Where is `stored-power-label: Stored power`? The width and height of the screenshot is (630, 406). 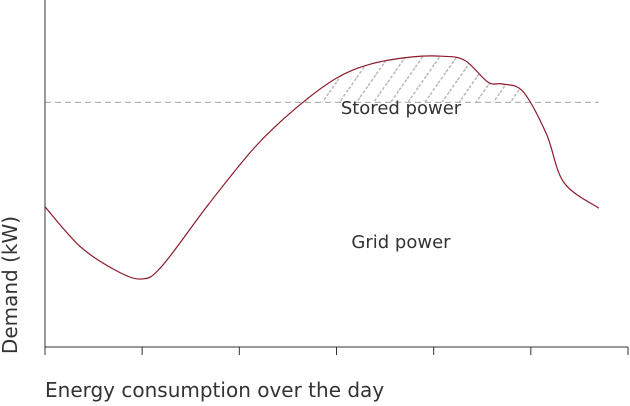 stored-power-label: Stored power is located at coordinates (401, 108).